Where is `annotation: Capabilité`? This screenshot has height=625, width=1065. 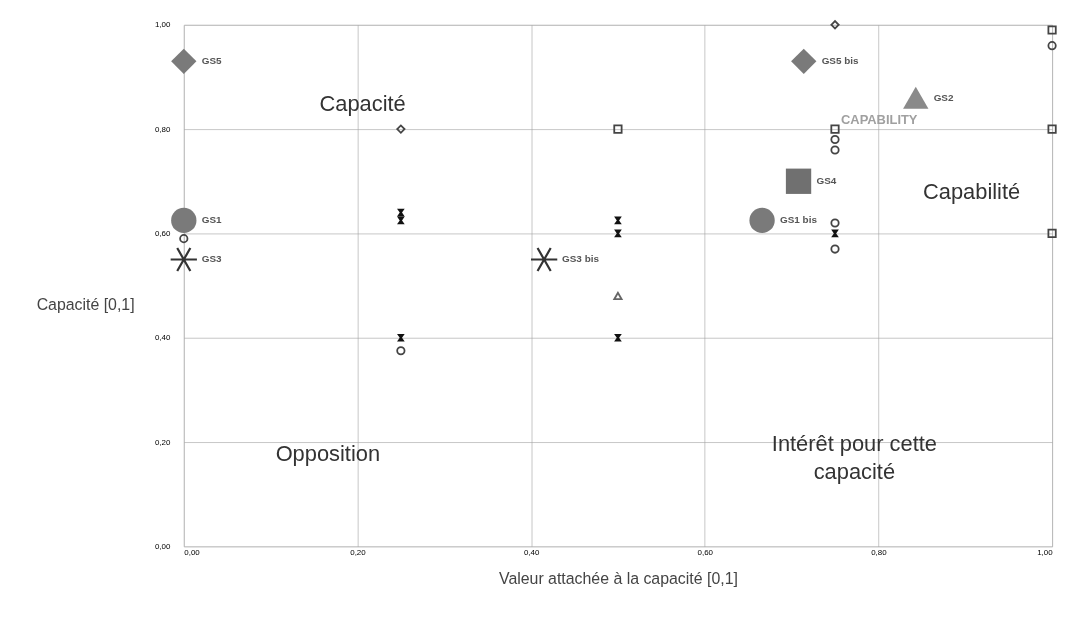
annotation: Capabilité is located at coordinates (972, 191).